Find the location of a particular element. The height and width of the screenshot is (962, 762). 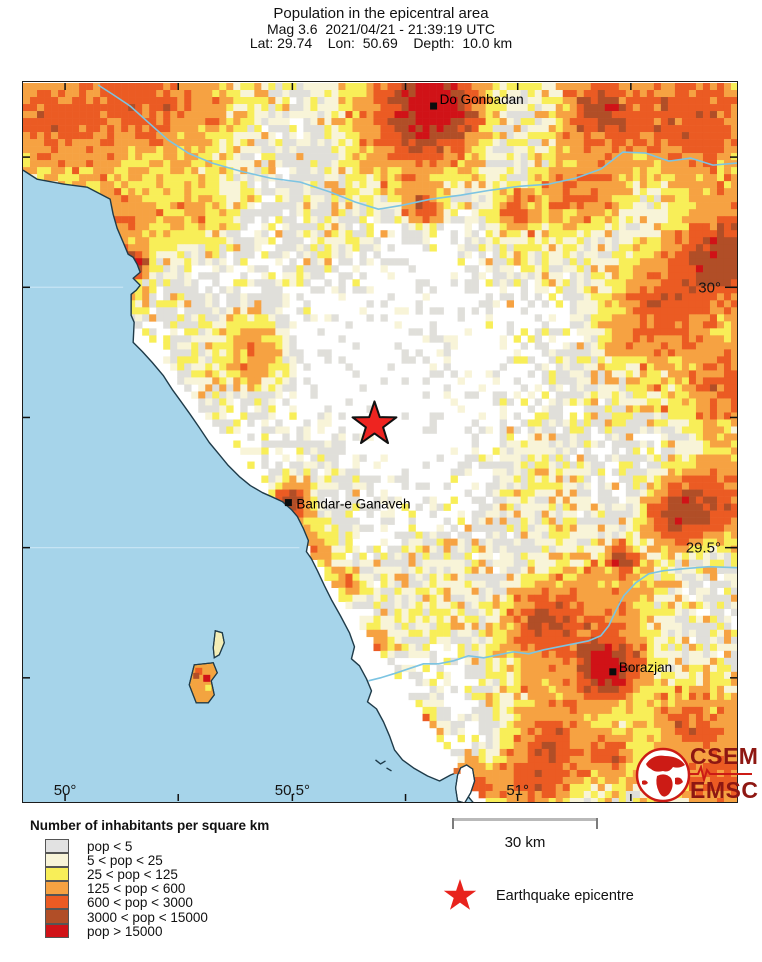

event-coordinates-depth: Lat: 29.74 Lon: 50.69 Depth: 10.0 km is located at coordinates (381, 43).